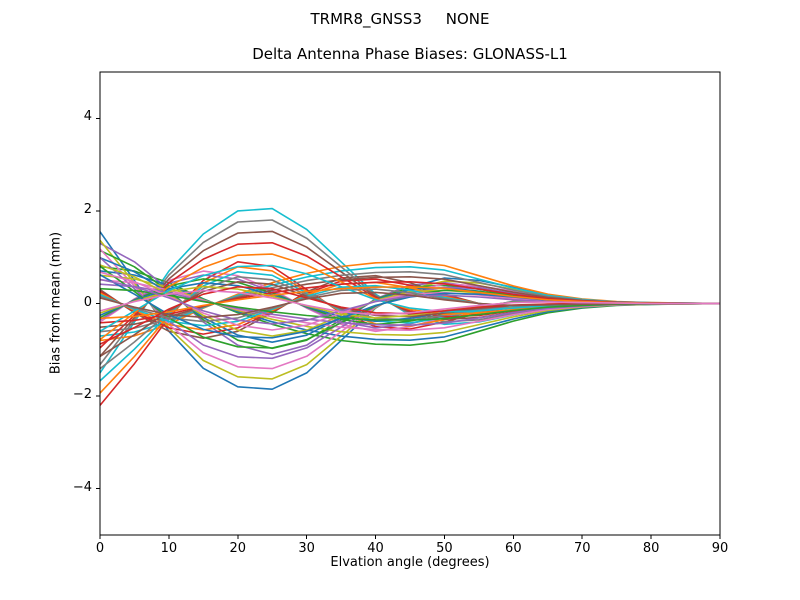 This screenshot has width=800, height=600. I want to click on y-tick-label: −4, so click(82, 487).